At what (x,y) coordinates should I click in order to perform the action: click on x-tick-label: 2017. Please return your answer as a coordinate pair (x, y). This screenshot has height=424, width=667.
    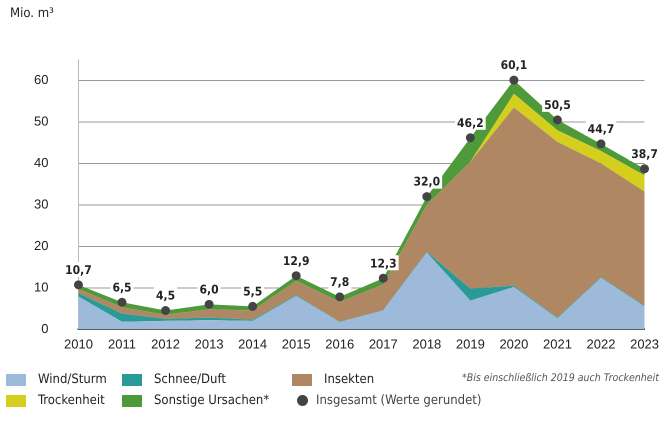
    Looking at the image, I should click on (383, 344).